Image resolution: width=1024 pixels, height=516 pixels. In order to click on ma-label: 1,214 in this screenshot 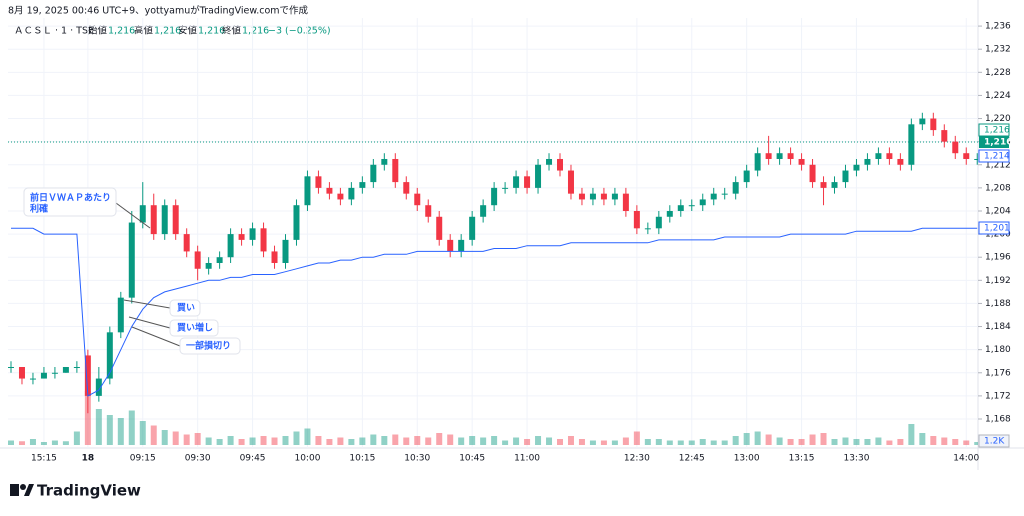, I will do `click(997, 157)`.